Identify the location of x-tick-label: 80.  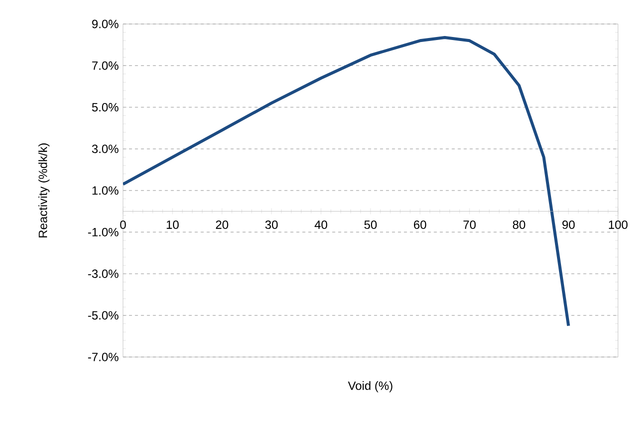
(519, 224).